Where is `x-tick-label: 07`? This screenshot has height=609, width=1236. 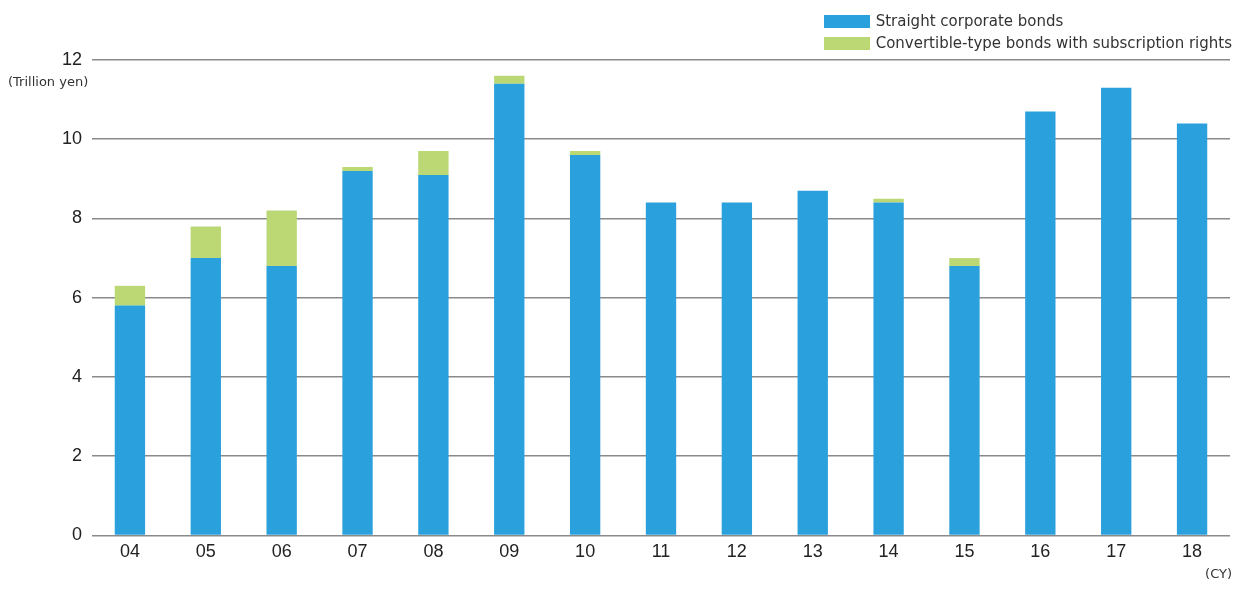
x-tick-label: 07 is located at coordinates (357, 551).